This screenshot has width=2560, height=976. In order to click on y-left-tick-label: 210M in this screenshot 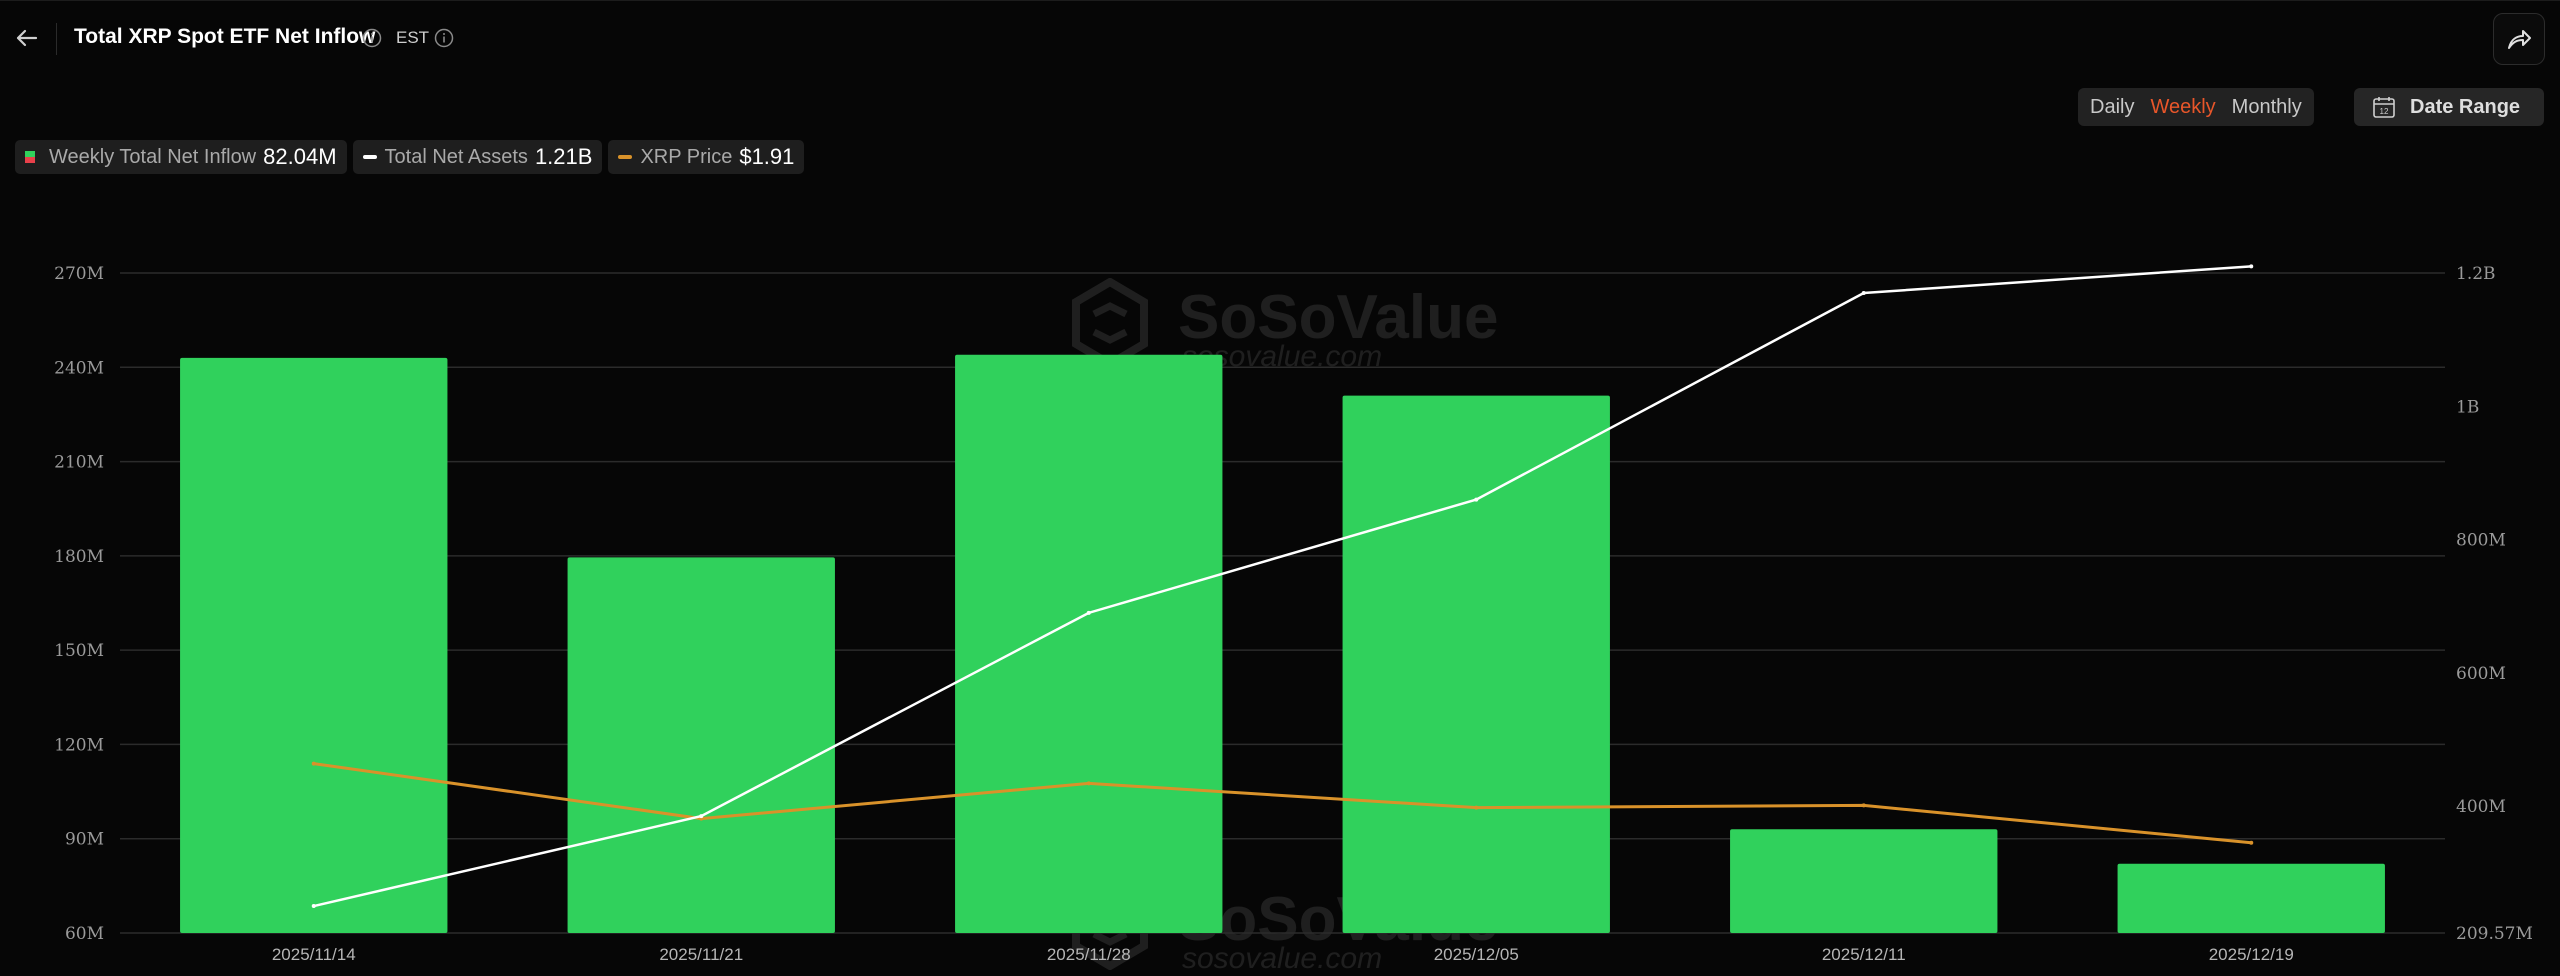, I will do `click(79, 463)`.